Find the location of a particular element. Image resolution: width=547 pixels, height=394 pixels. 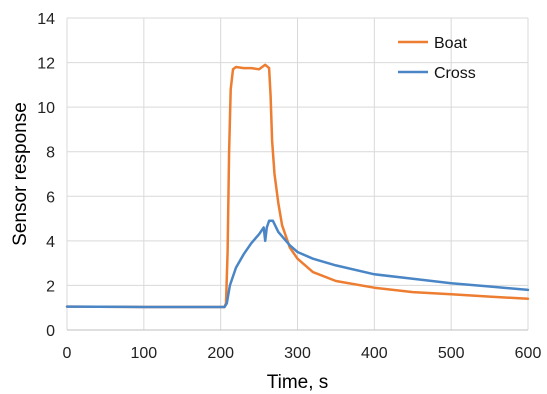

y-tick-label: 12 is located at coordinates (46, 64).